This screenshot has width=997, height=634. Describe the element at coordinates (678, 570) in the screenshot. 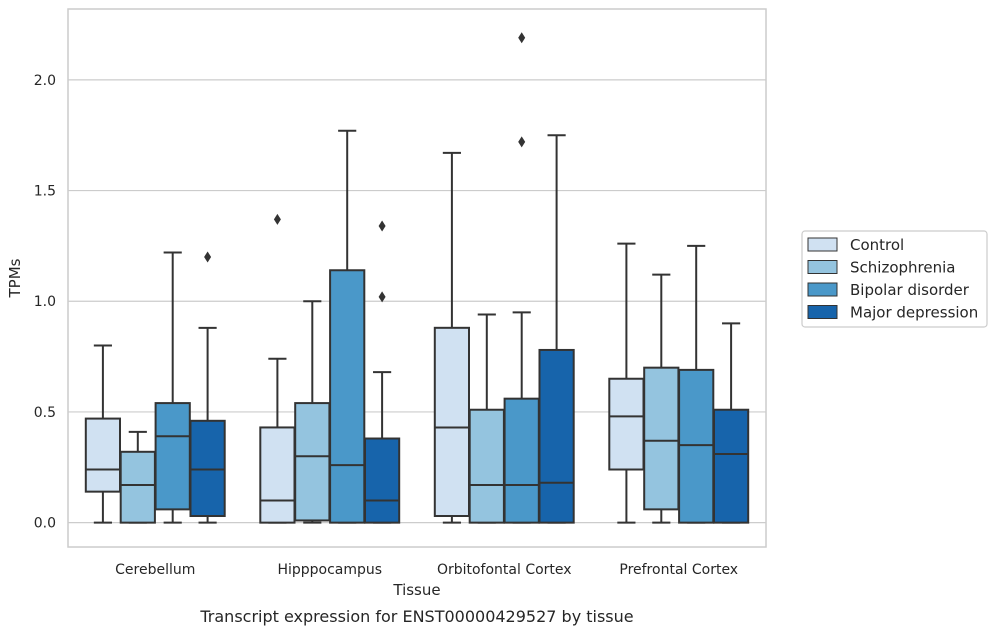

I see `x-tick-label: Prefrontal Cortex` at that location.